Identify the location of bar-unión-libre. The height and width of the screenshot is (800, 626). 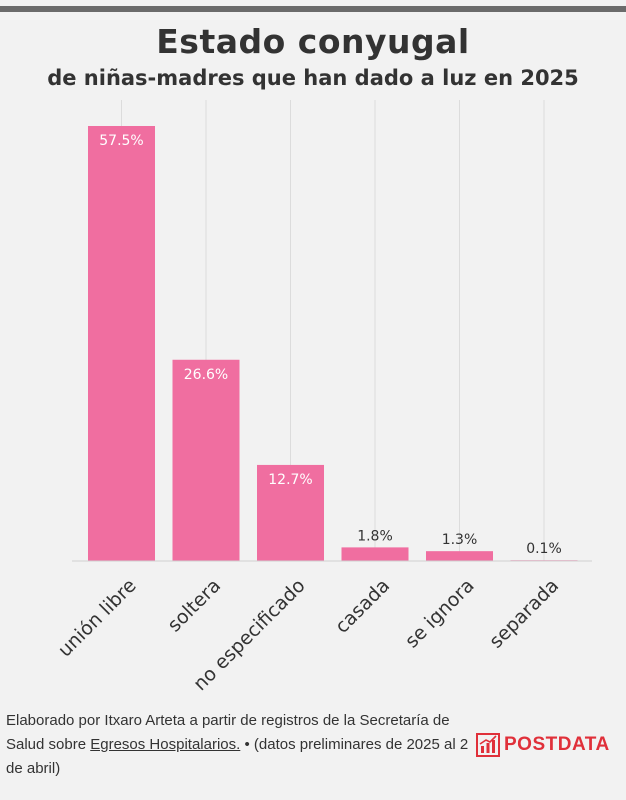
(121, 343).